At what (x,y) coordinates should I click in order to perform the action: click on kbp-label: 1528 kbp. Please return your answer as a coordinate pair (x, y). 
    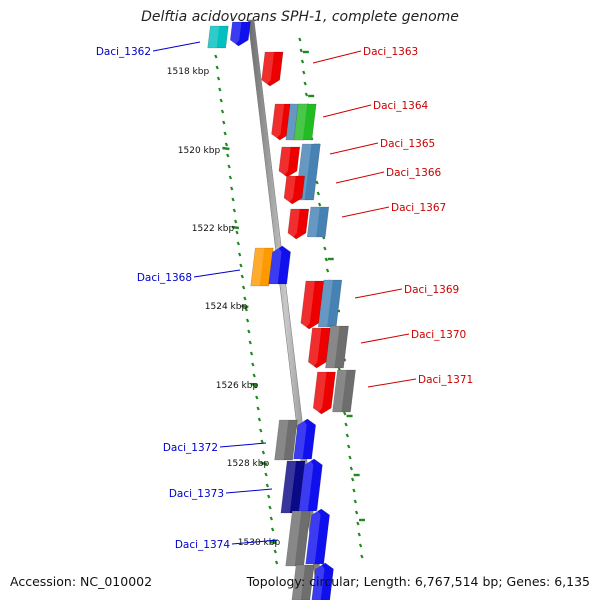
    Looking at the image, I should click on (248, 464).